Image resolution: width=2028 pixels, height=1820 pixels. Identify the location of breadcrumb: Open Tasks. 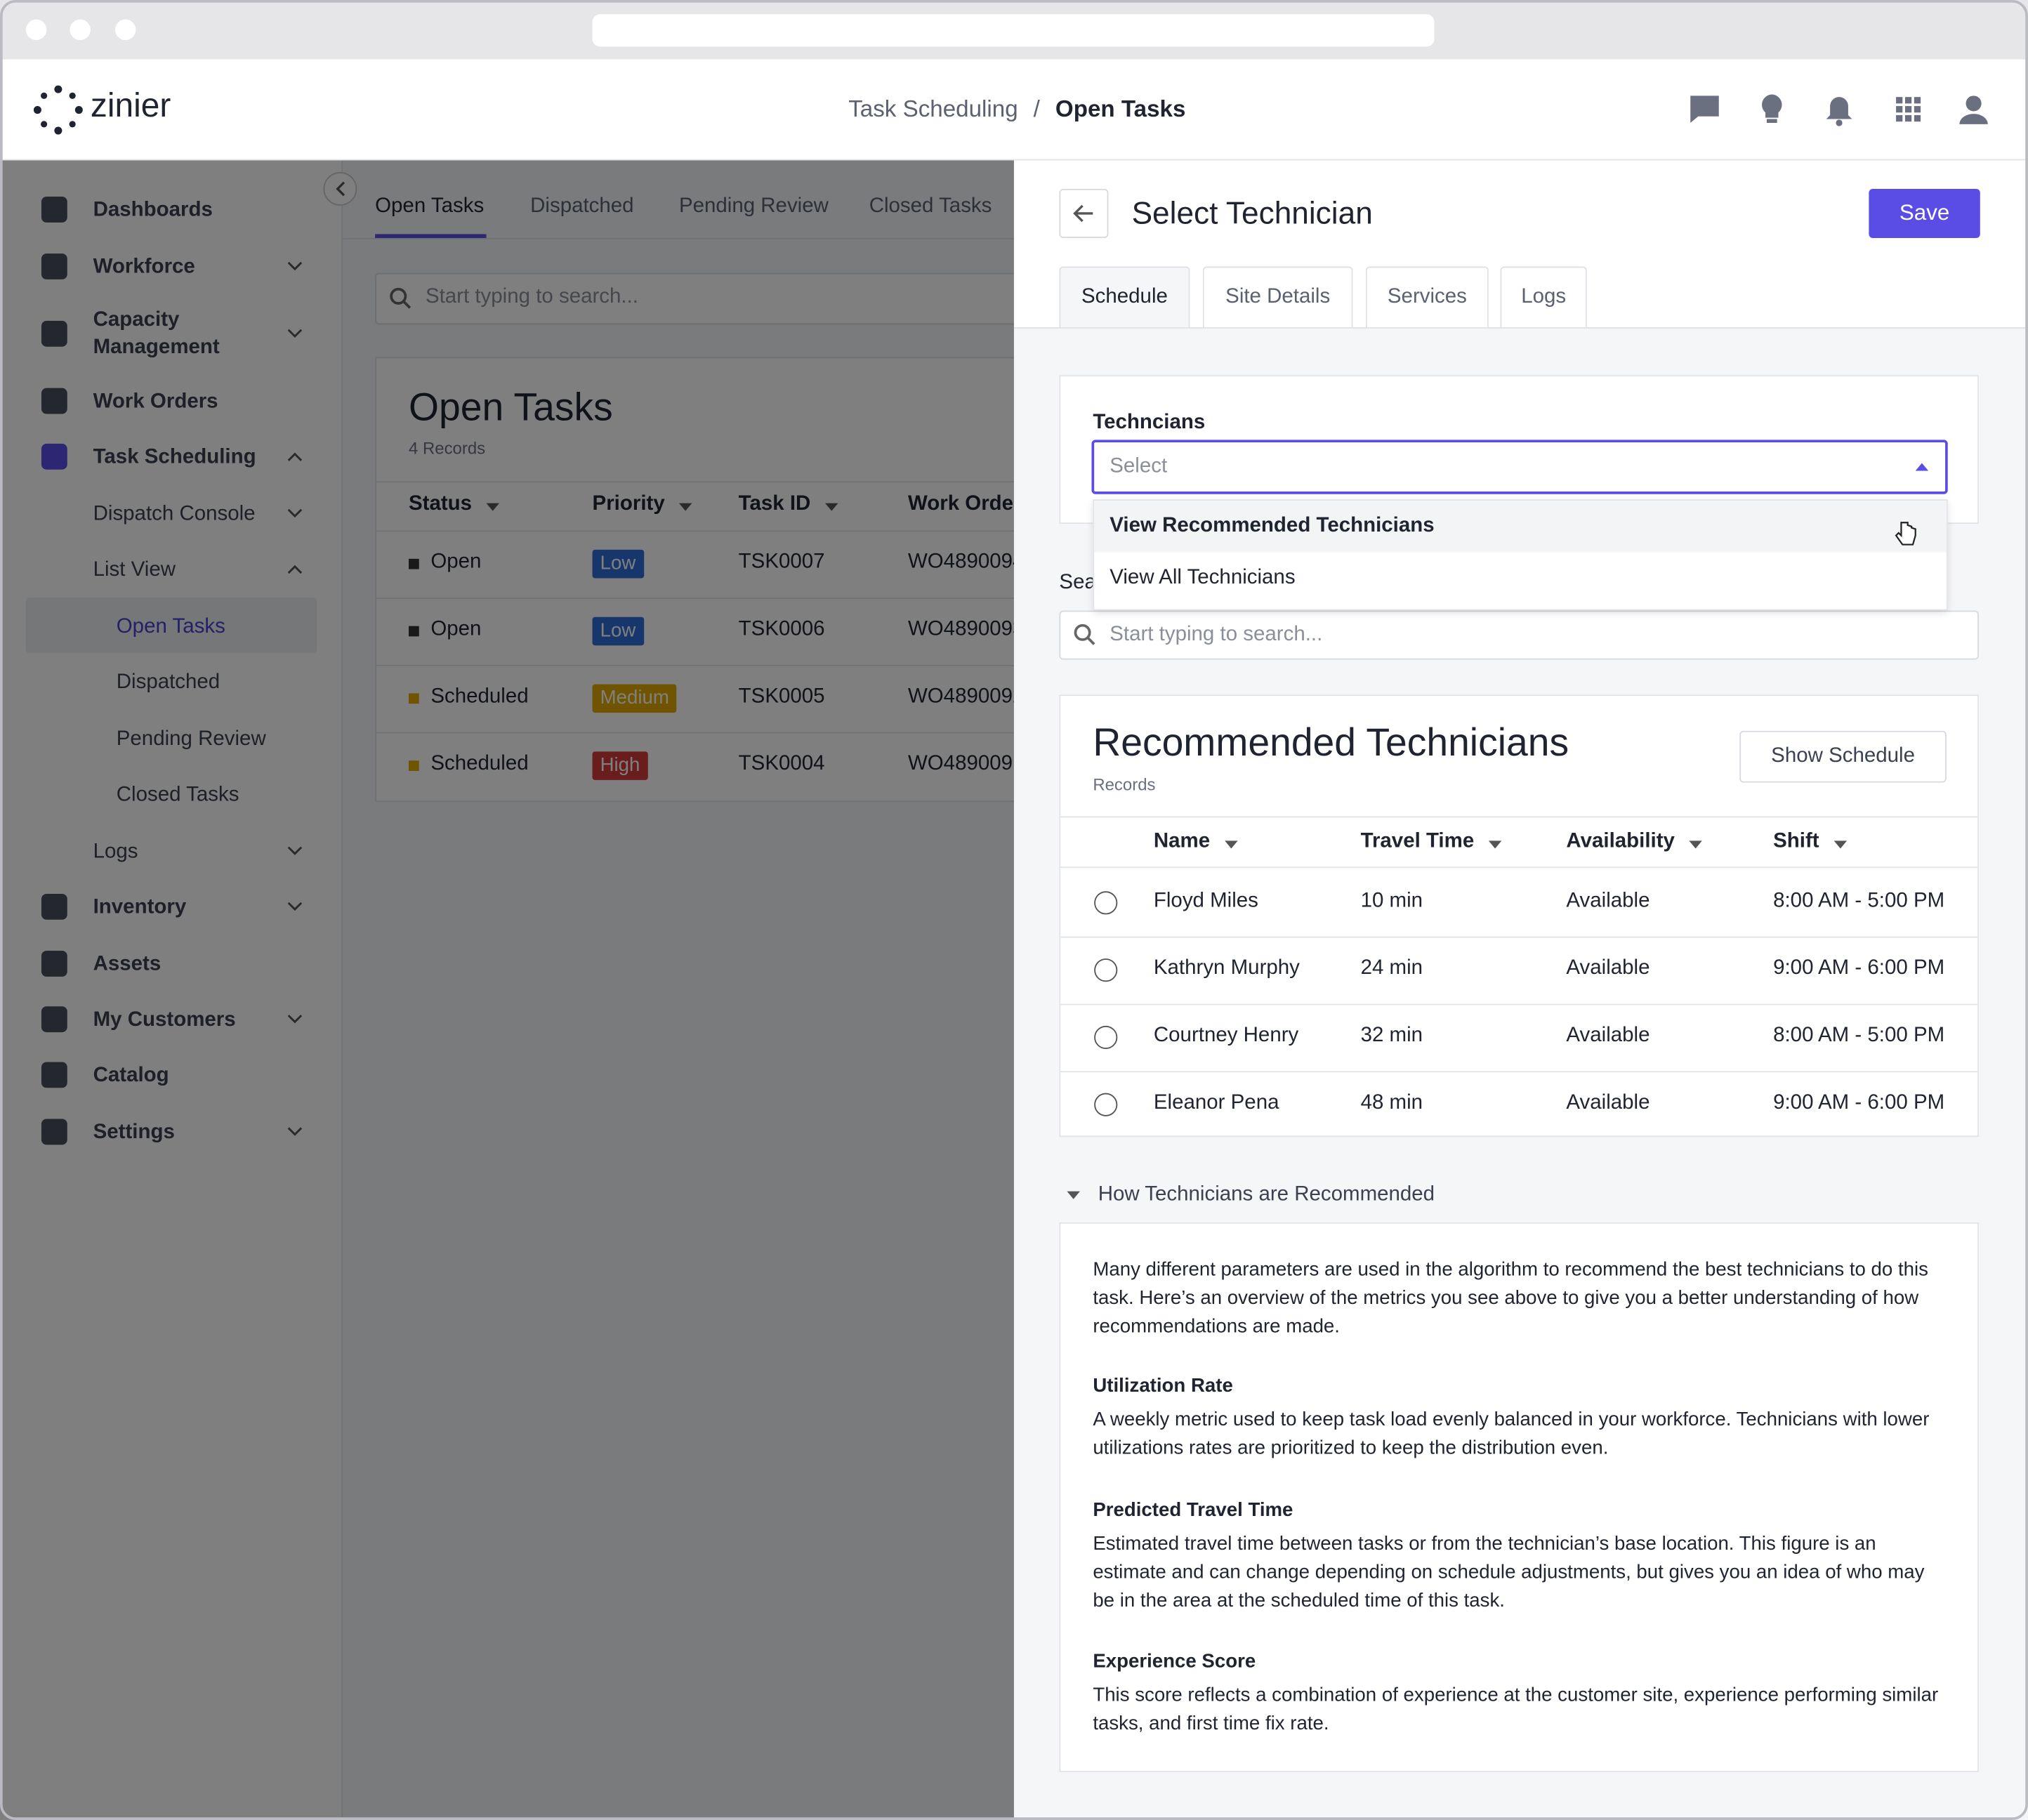
(1120, 108).